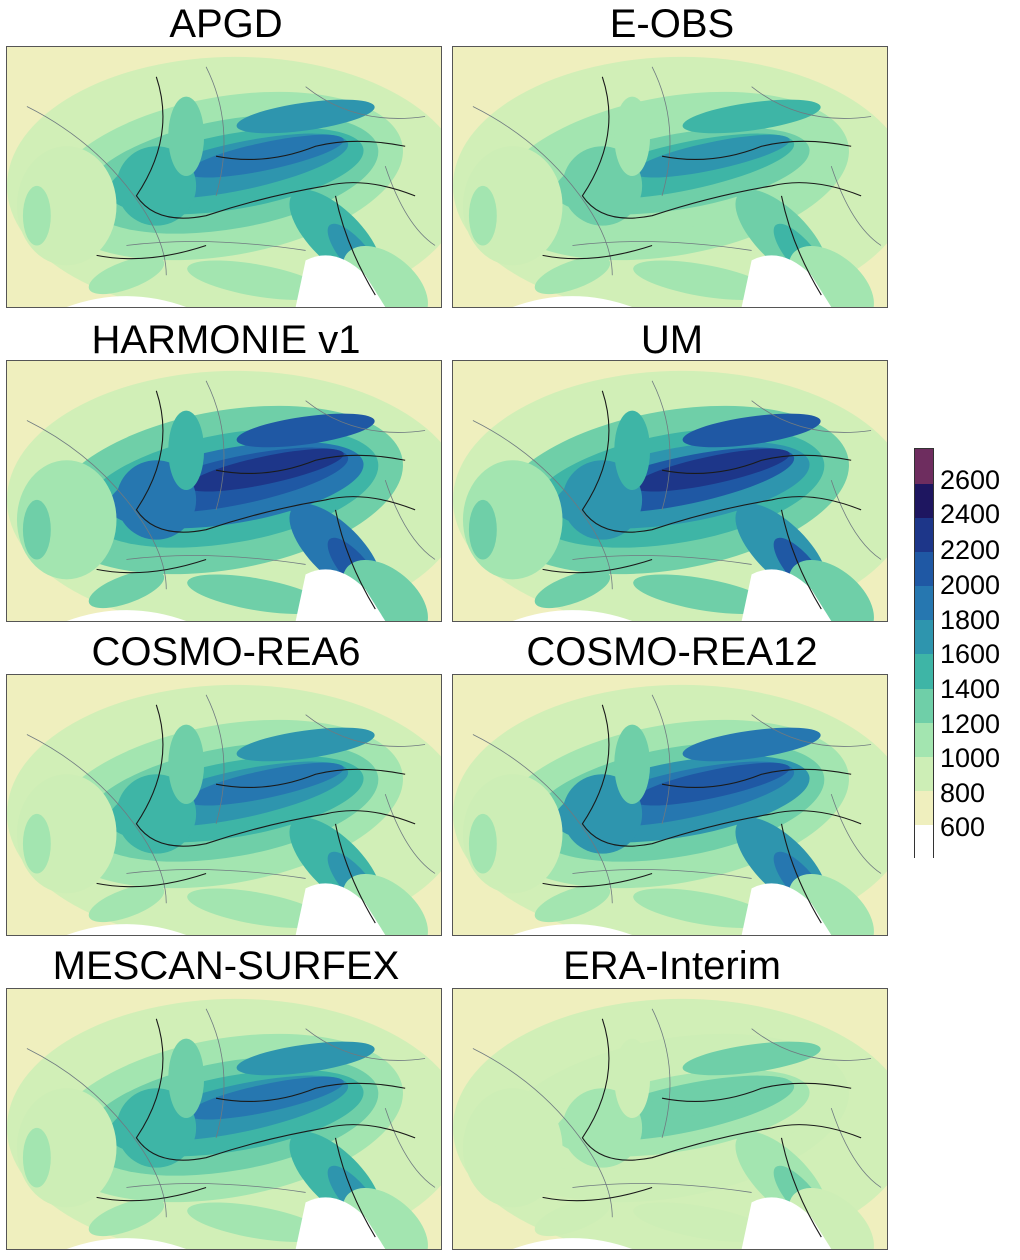 This screenshot has height=1260, width=1020. I want to click on colorbar-tick-label: 800, so click(963, 793).